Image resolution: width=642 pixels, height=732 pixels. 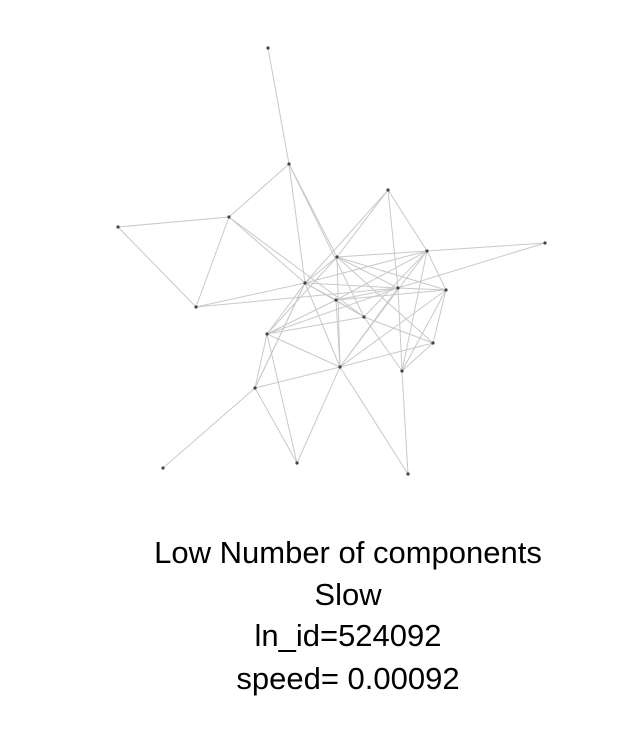 What do you see at coordinates (348, 678) in the screenshot?
I see `caption-speed-value: speed= 0.00092` at bounding box center [348, 678].